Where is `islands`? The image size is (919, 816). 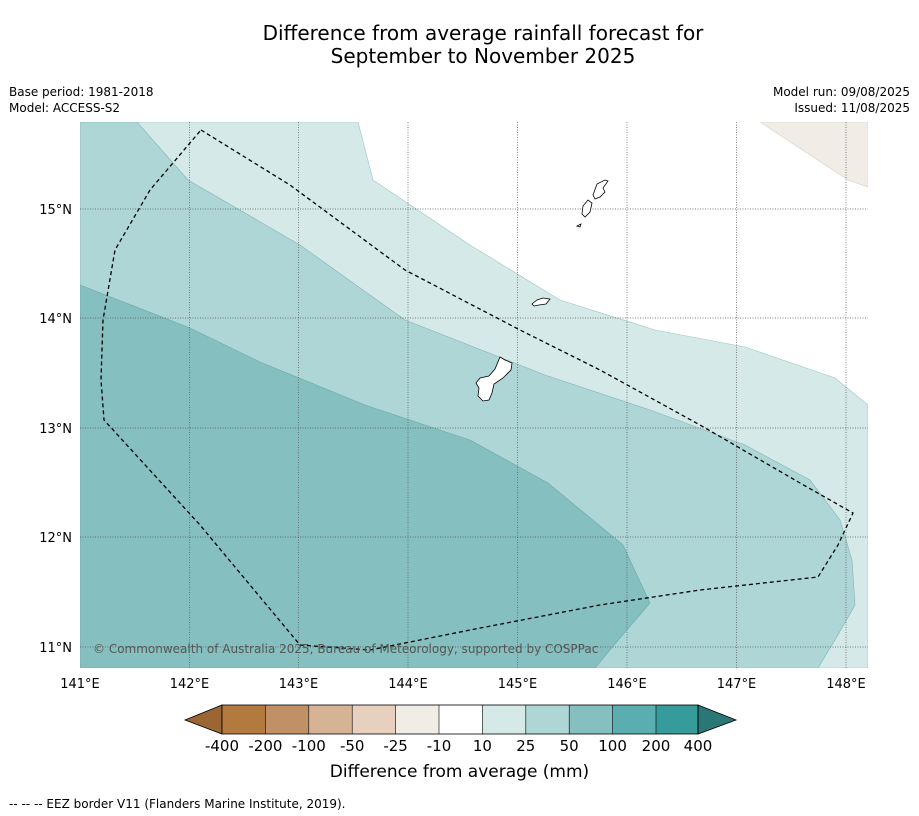
islands is located at coordinates (542, 290).